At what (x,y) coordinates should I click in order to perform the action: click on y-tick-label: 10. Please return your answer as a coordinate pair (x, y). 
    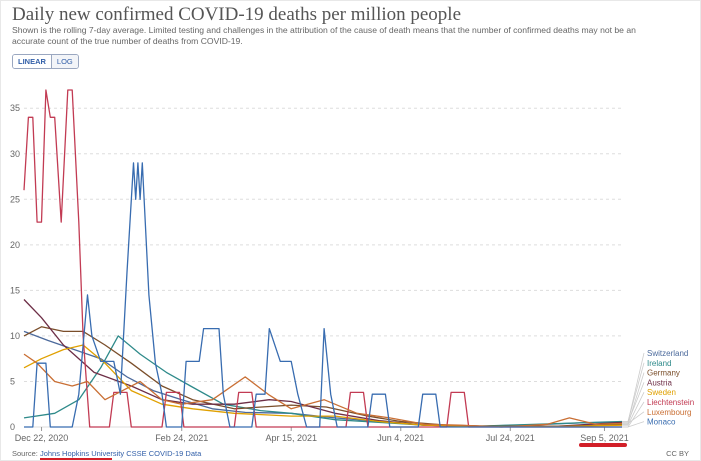
    Looking at the image, I should click on (15, 336).